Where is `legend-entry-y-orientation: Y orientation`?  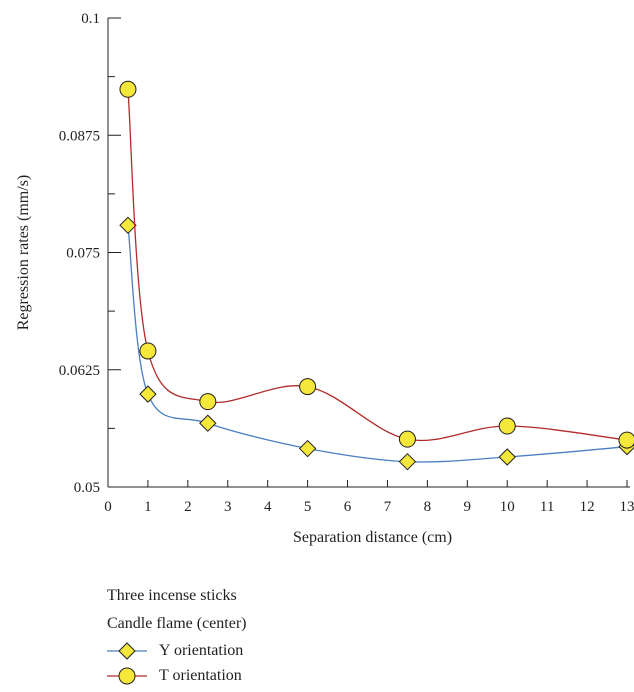 legend-entry-y-orientation: Y orientation is located at coordinates (176, 650).